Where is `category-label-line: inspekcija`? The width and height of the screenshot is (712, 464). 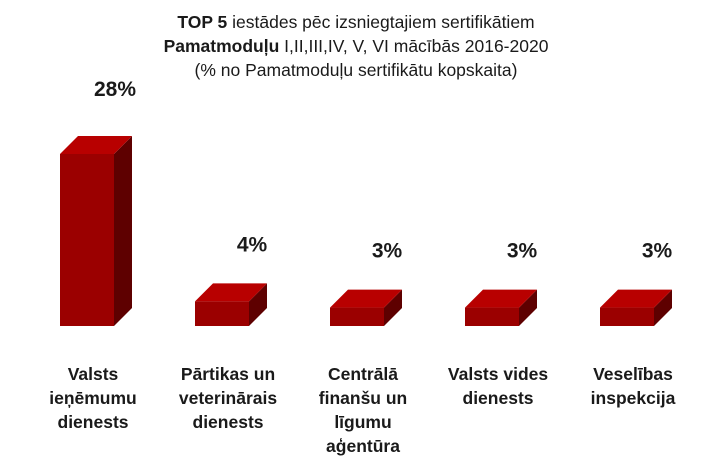 category-label-line: inspekcija is located at coordinates (633, 398).